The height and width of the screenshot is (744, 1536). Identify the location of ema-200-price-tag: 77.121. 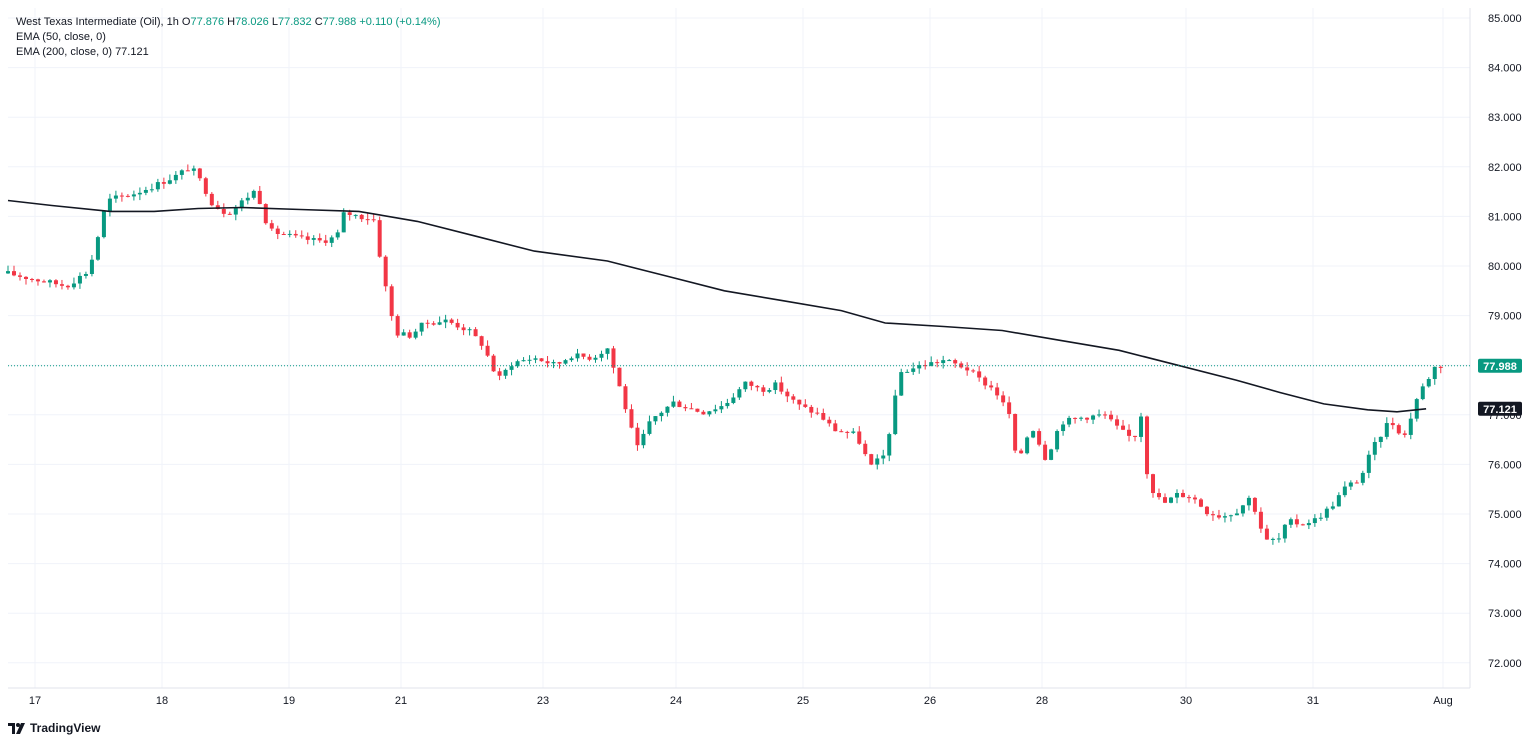
(1500, 408).